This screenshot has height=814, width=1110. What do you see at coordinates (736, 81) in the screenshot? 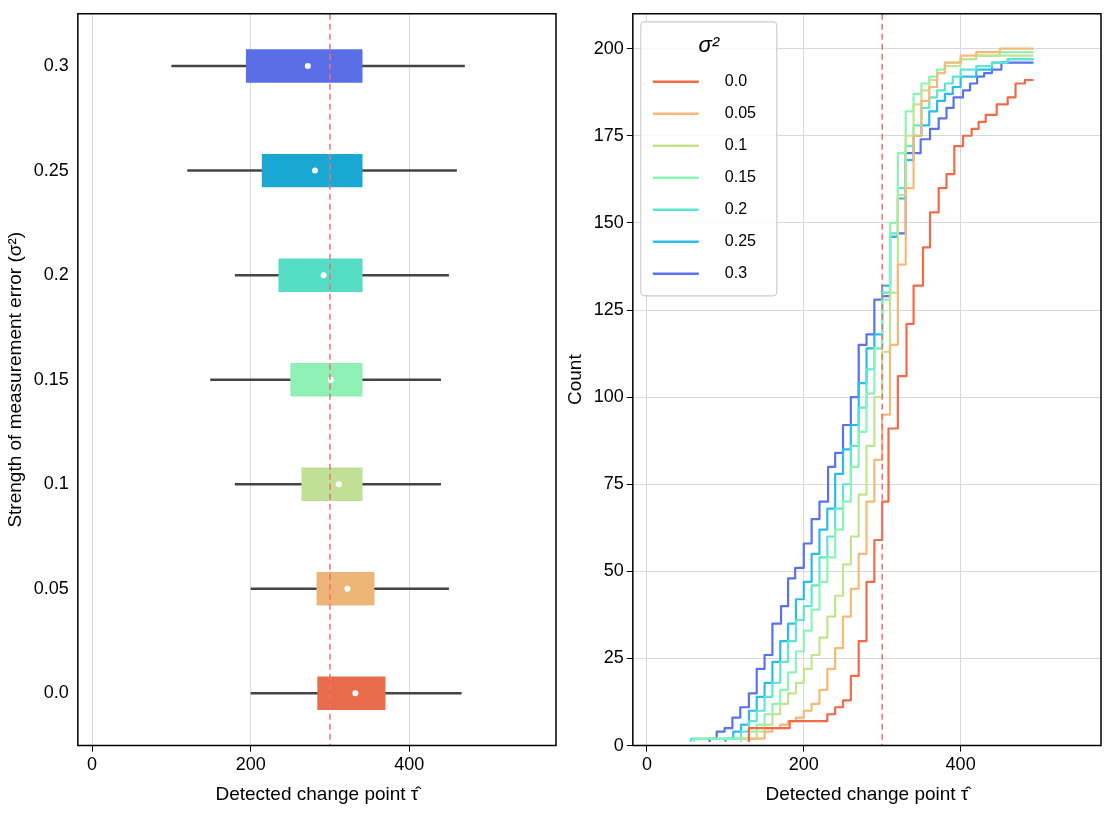
I see `legend-label: 0.0` at bounding box center [736, 81].